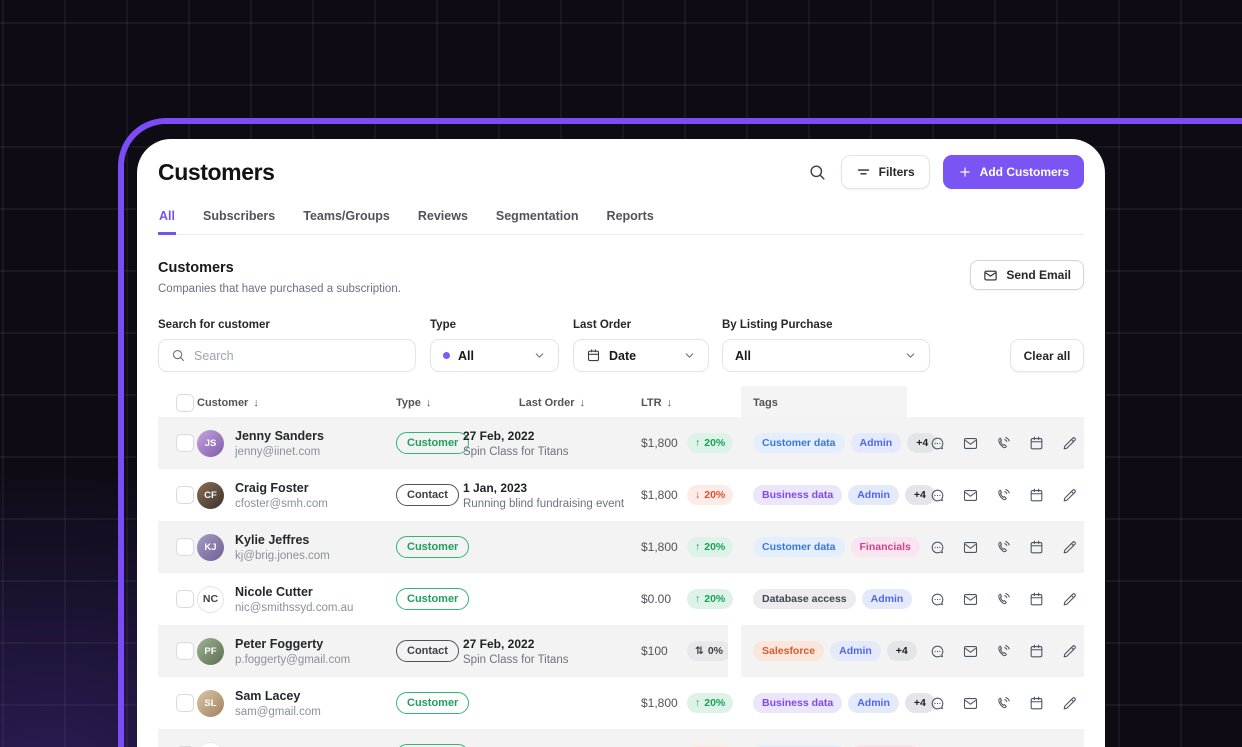 This screenshot has height=747, width=1242. I want to click on type-dot-icon, so click(446, 355).